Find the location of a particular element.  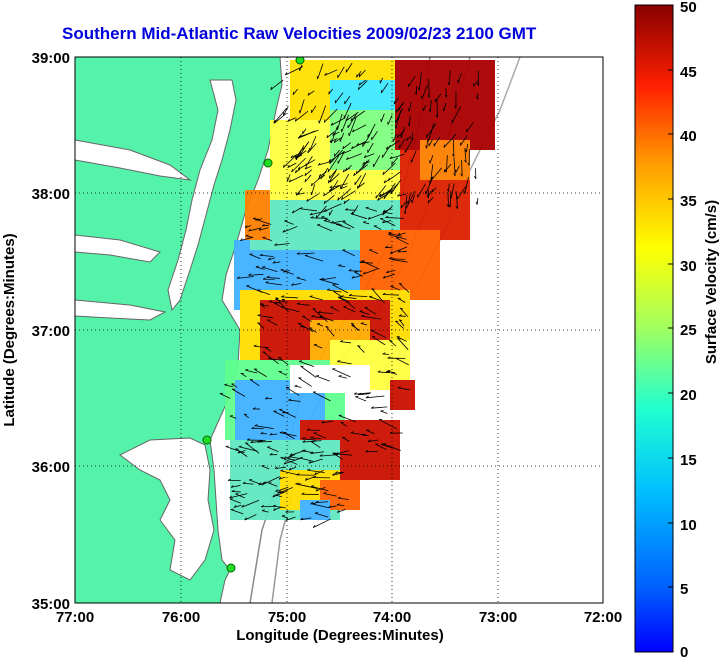

colorbar-tick-label: 5 is located at coordinates (684, 589).